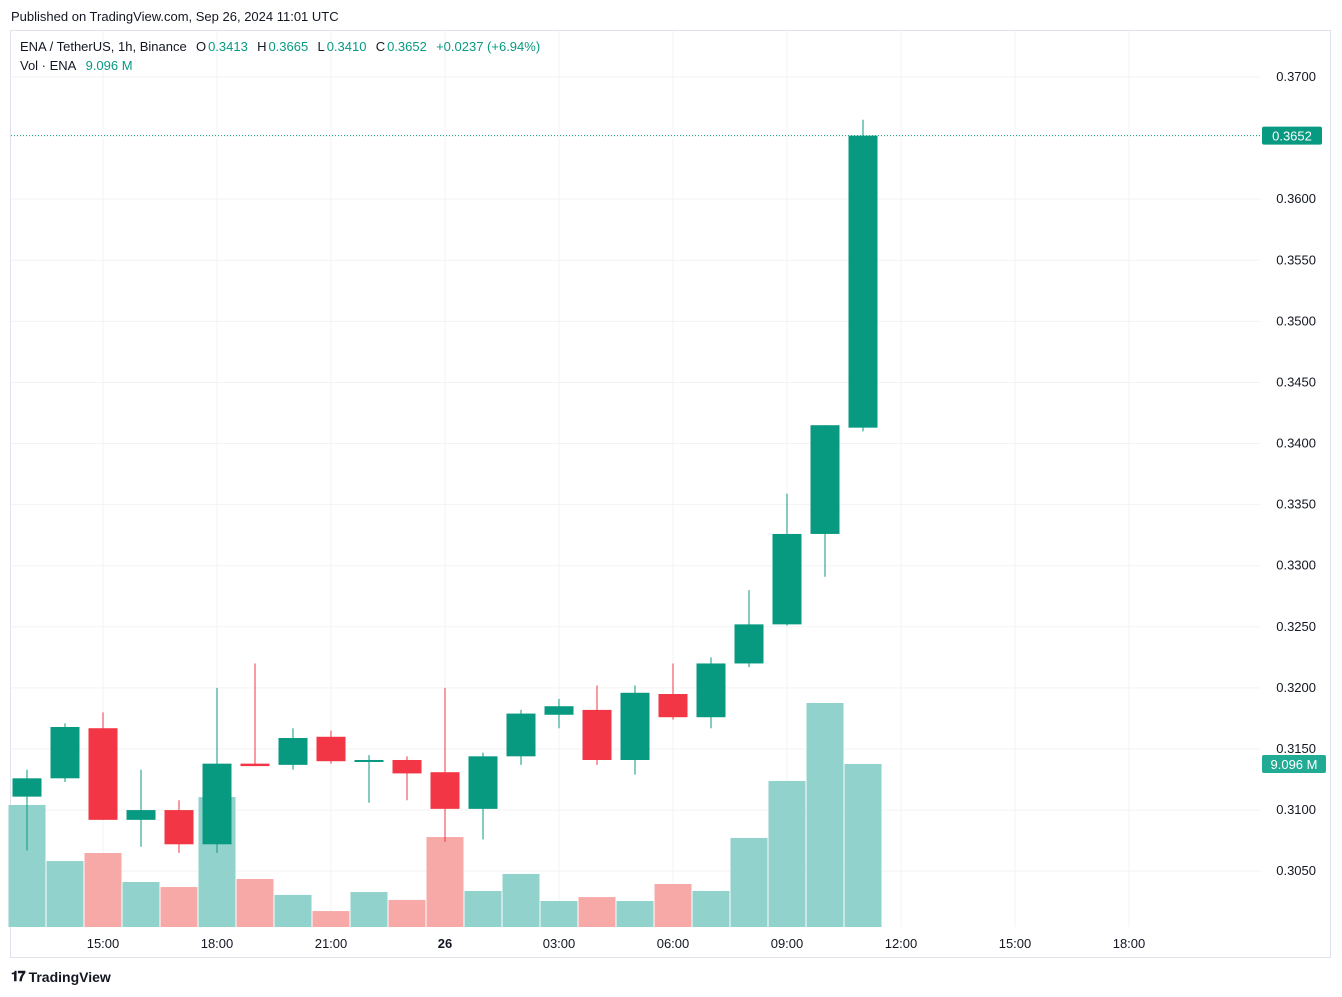  What do you see at coordinates (201, 46) in the screenshot?
I see `open-label: O` at bounding box center [201, 46].